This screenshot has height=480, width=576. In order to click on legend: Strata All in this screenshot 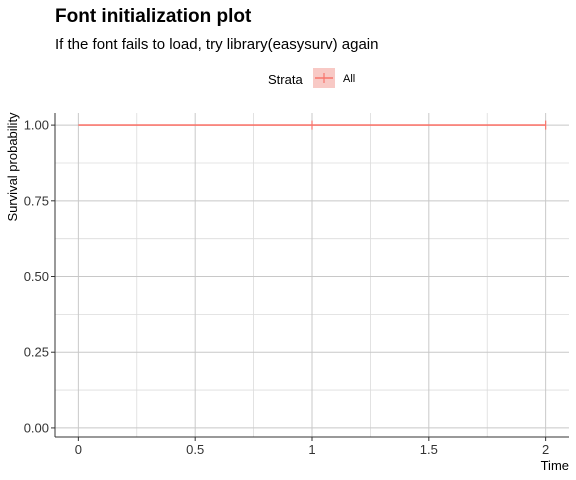, I will do `click(311, 78)`.